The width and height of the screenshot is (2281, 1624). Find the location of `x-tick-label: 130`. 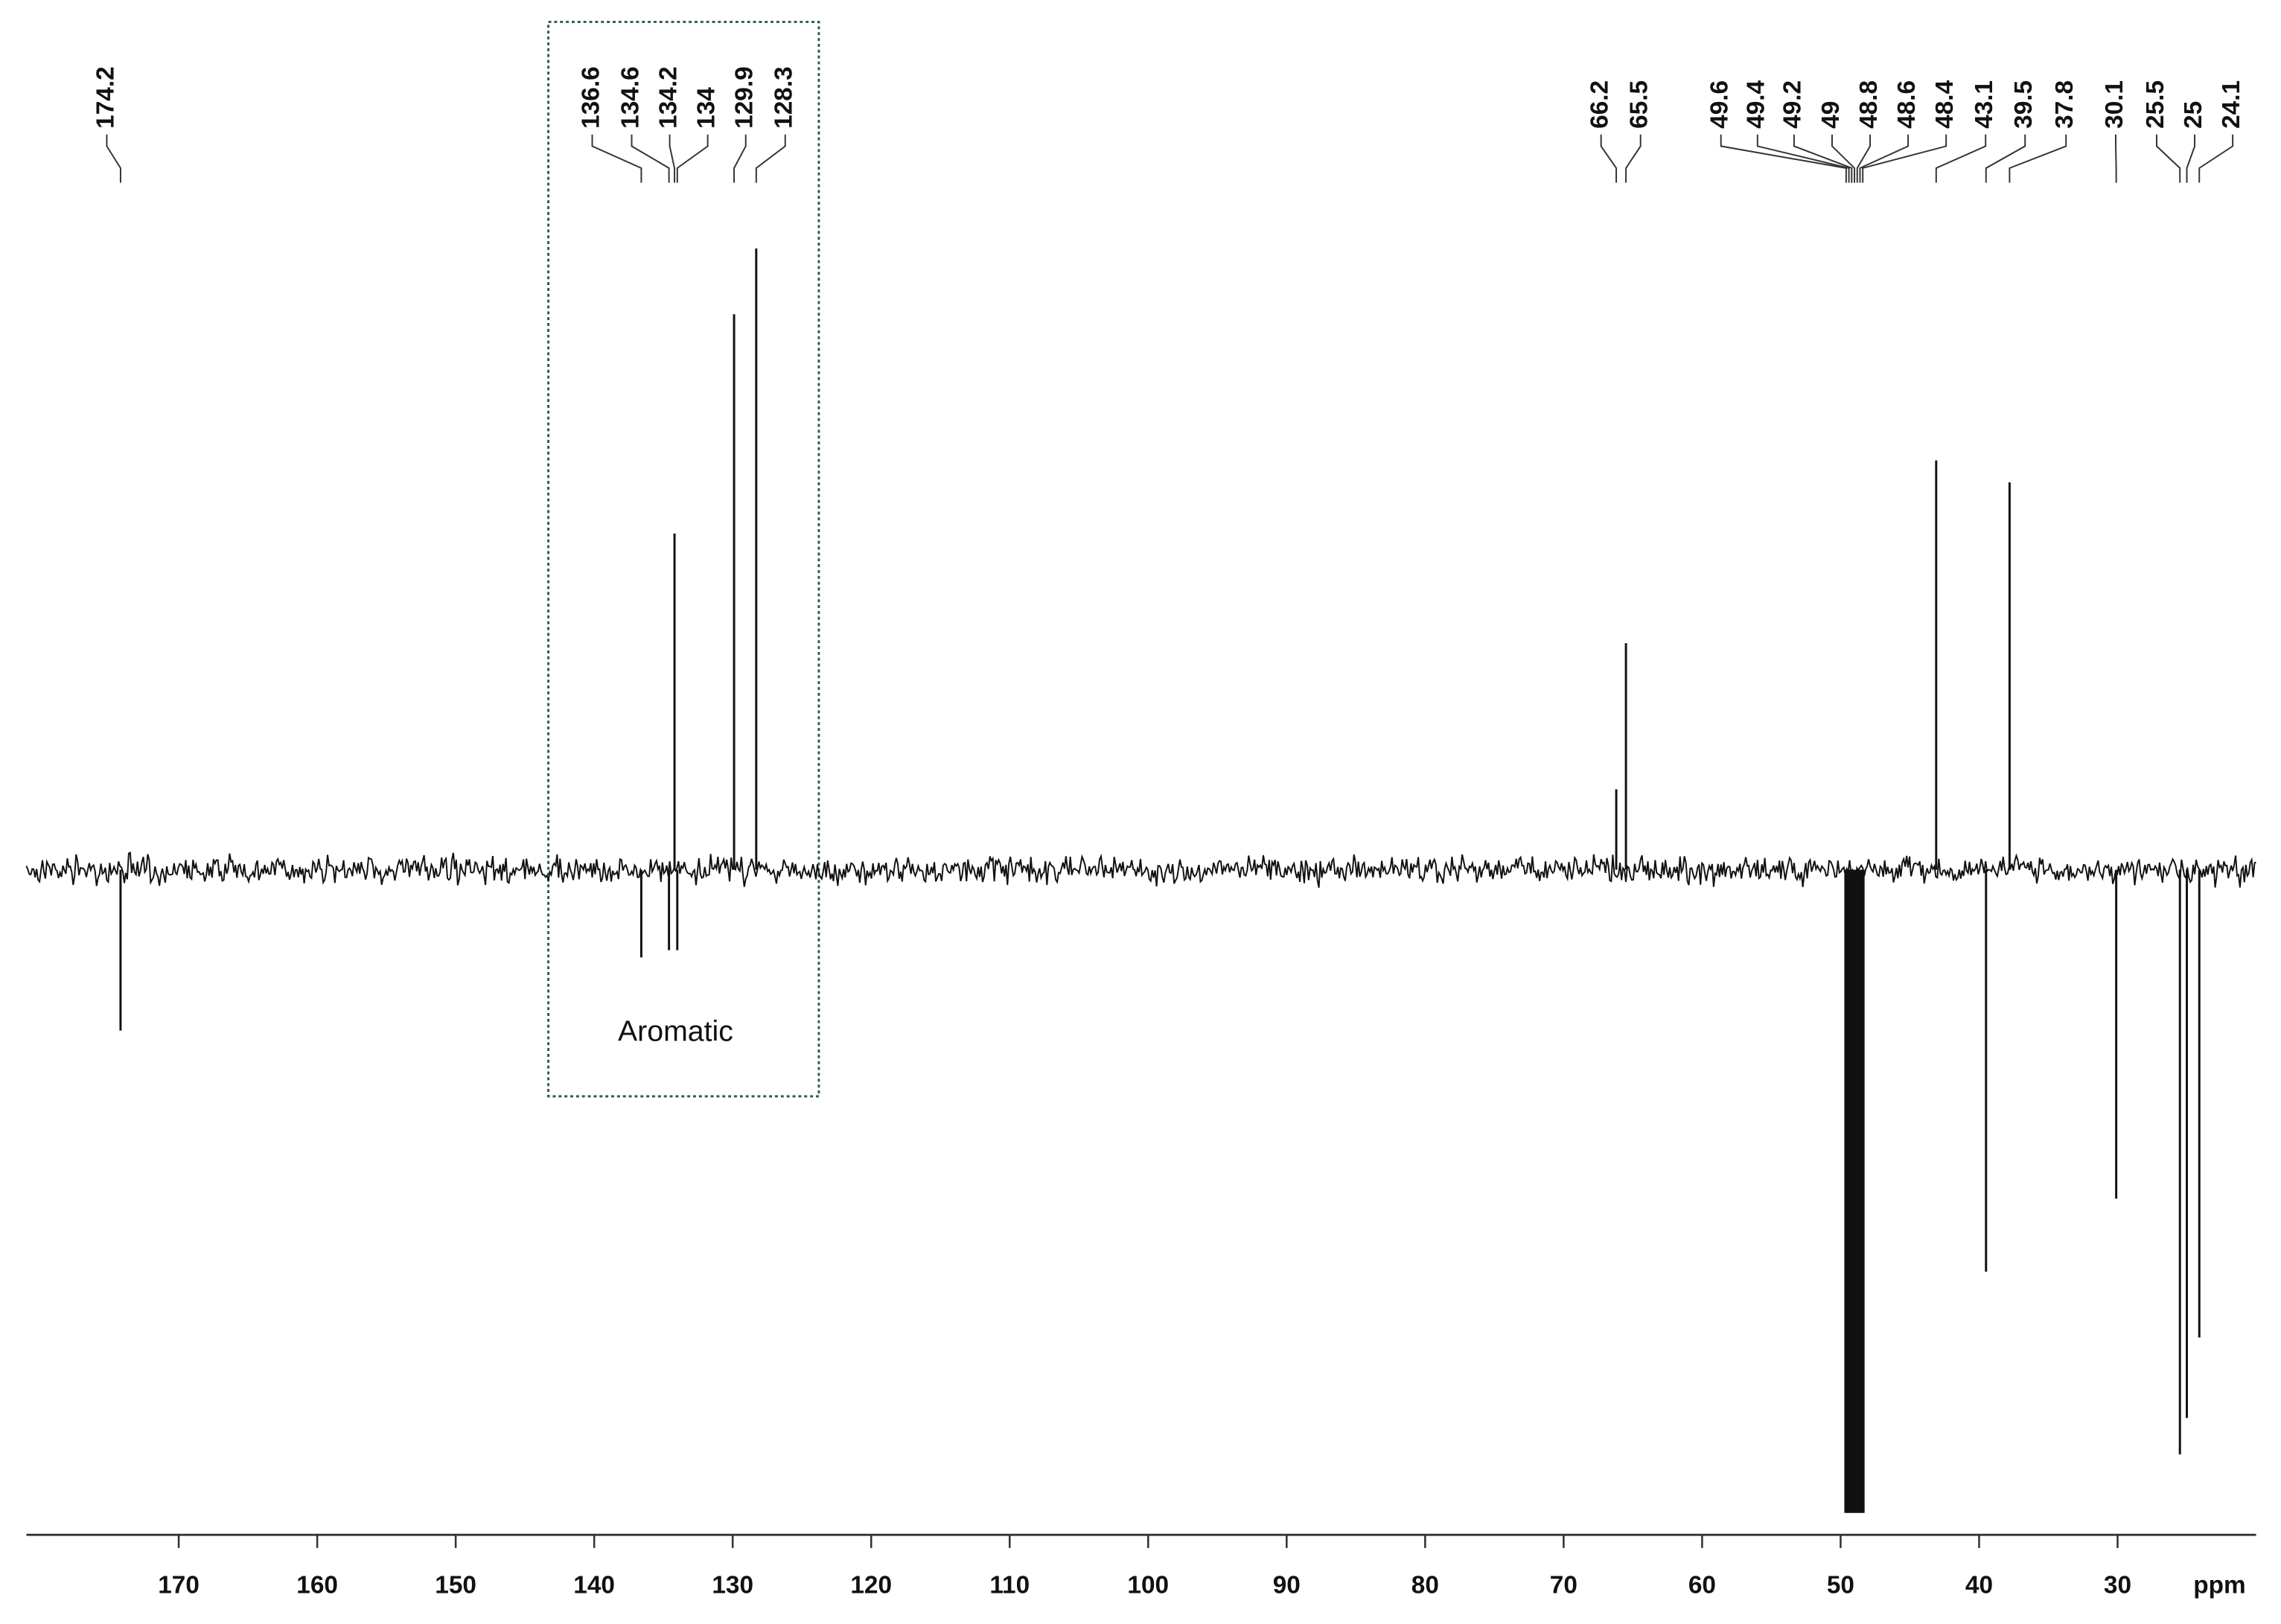

x-tick-label: 130 is located at coordinates (732, 1586).